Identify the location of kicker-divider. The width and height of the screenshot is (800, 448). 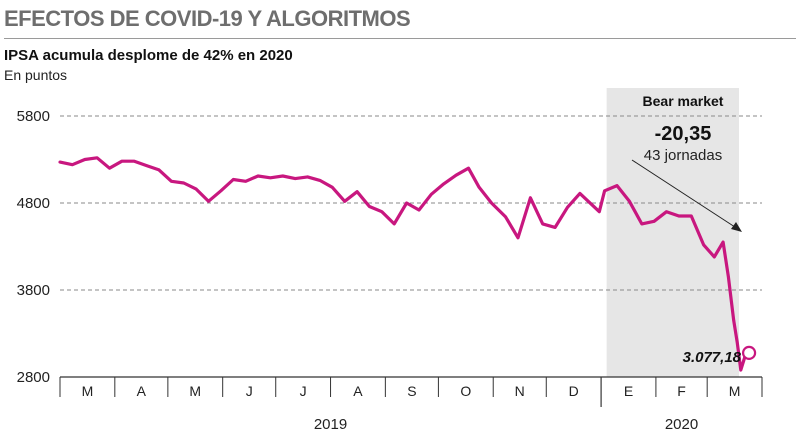
(400, 38).